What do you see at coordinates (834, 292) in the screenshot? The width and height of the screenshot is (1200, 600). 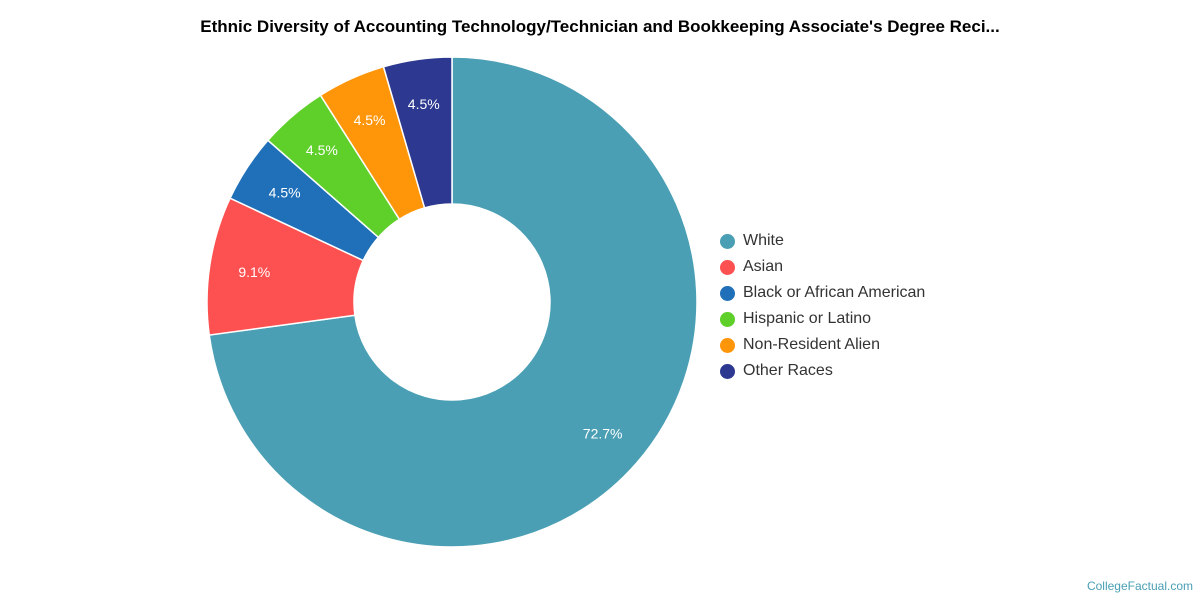 I see `legend-label: Black or African American` at bounding box center [834, 292].